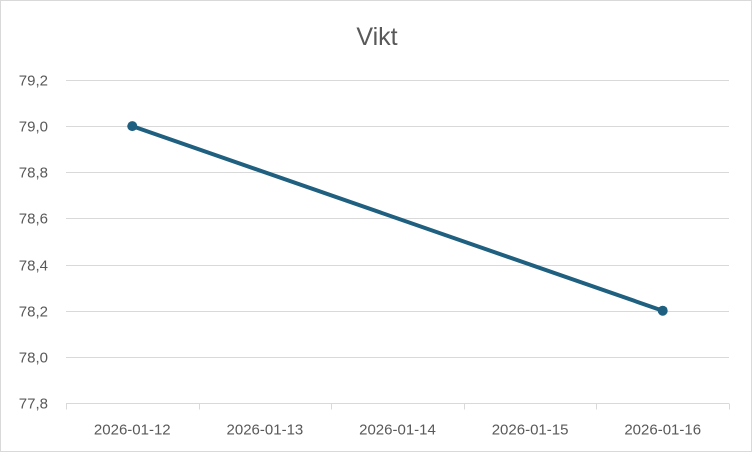 The width and height of the screenshot is (752, 453). I want to click on chart-title: Vikt, so click(376, 37).